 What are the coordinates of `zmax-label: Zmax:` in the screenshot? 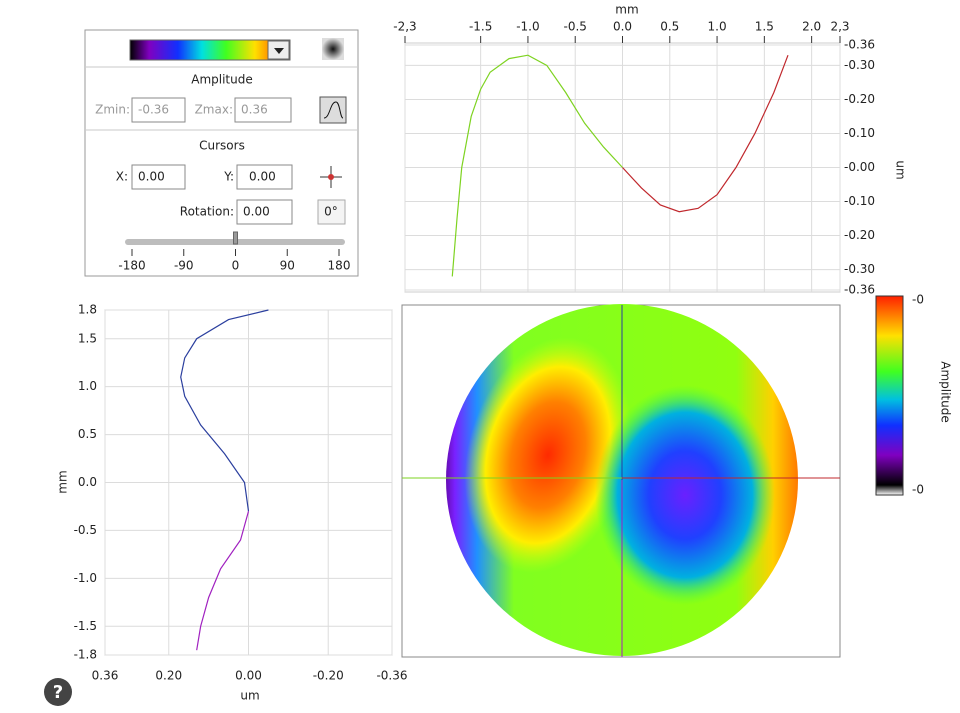 It's located at (214, 110).